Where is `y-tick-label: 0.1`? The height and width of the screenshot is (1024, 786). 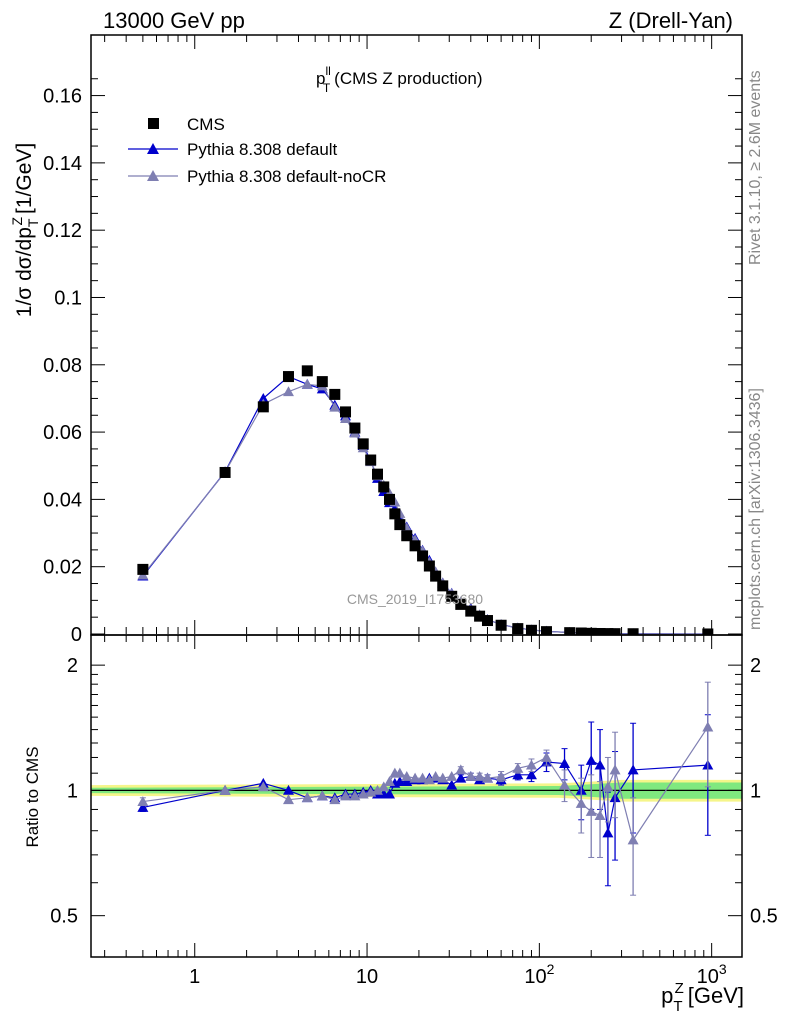 y-tick-label: 0.1 is located at coordinates (68, 298).